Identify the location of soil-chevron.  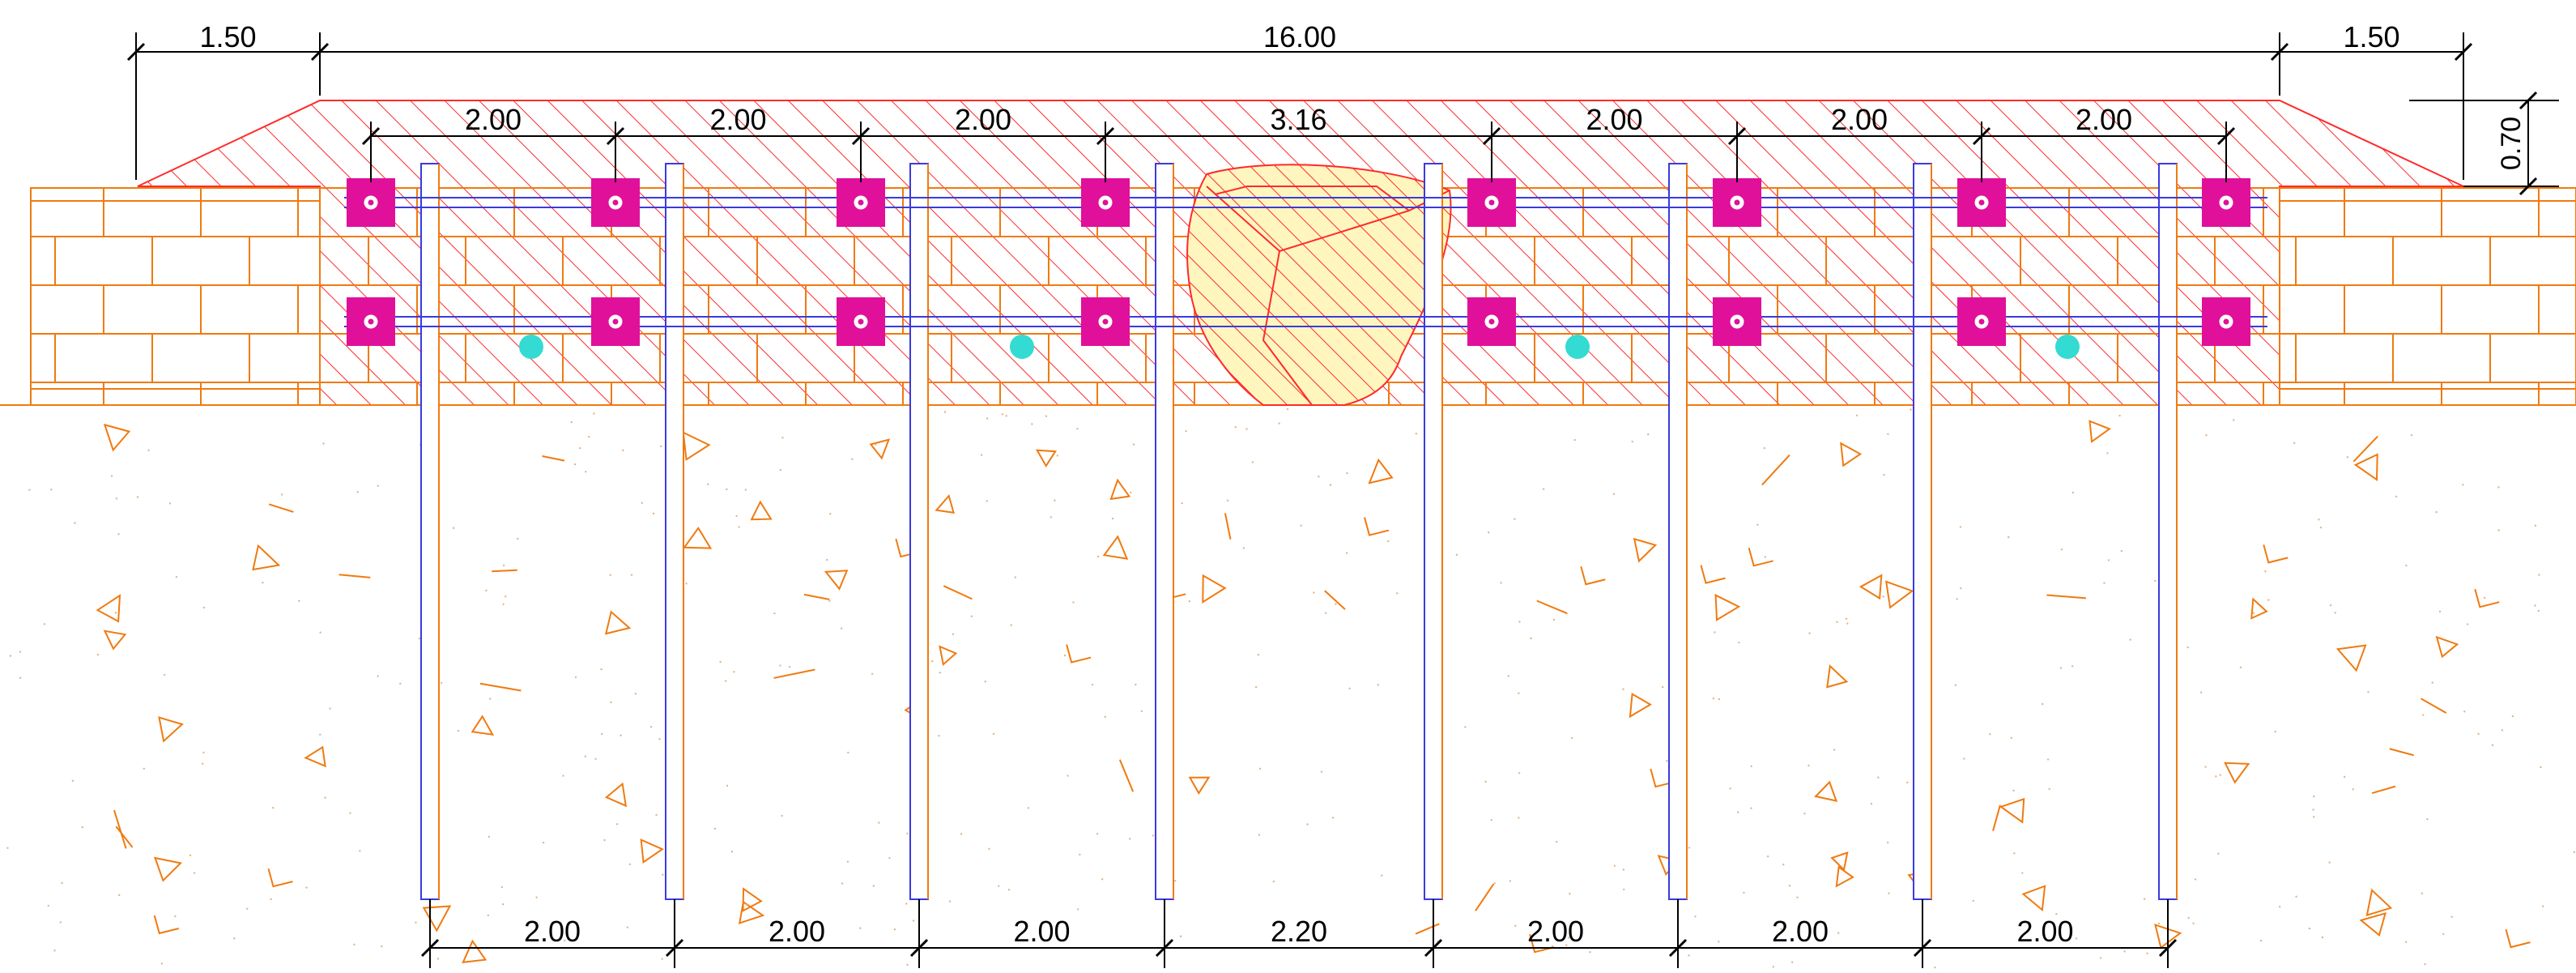
(1713, 574).